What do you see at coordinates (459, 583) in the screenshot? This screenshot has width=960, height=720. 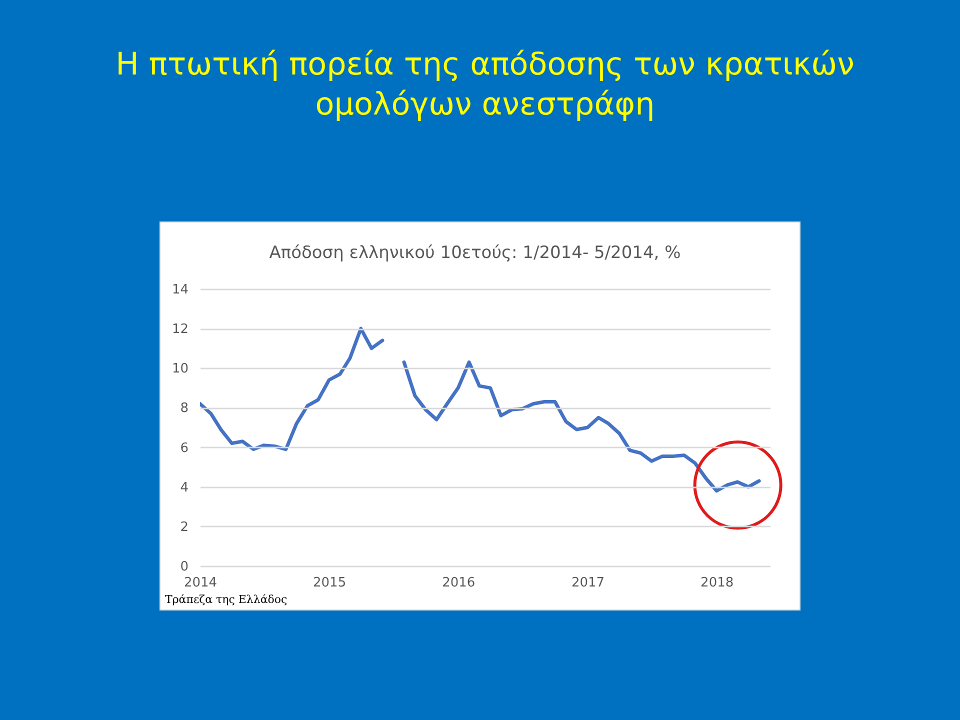 I see `x-tick-label: 2016` at bounding box center [459, 583].